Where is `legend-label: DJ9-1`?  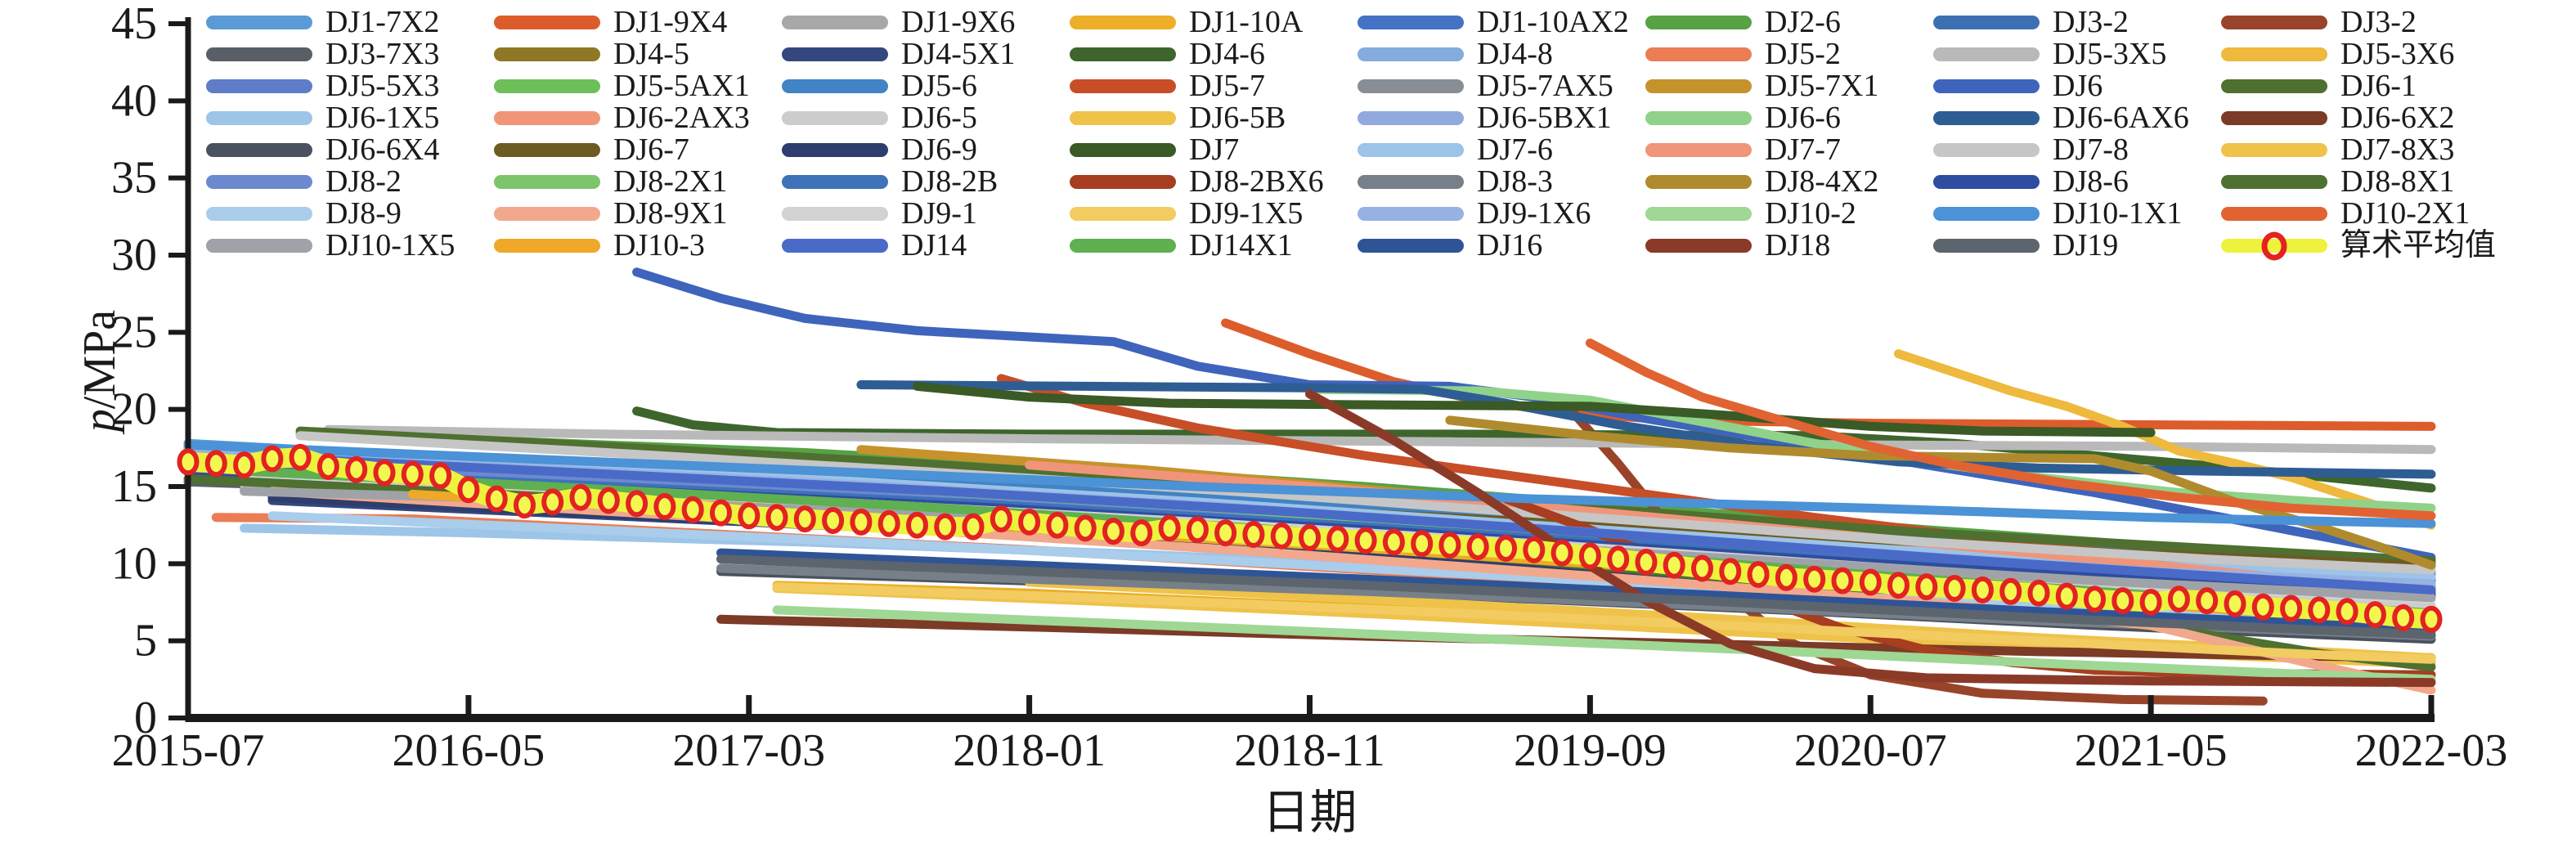
legend-label: DJ9-1 is located at coordinates (939, 213).